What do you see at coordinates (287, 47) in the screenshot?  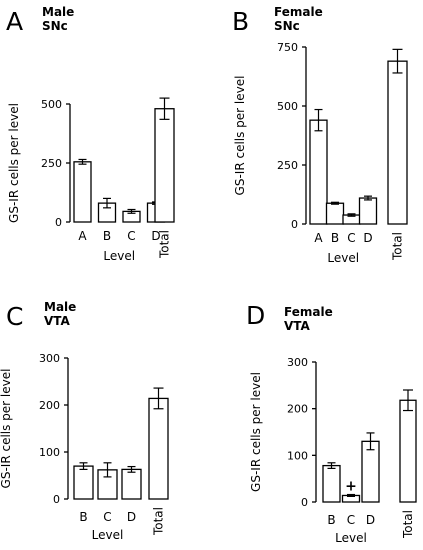 I see `y-tick-label: 750` at bounding box center [287, 47].